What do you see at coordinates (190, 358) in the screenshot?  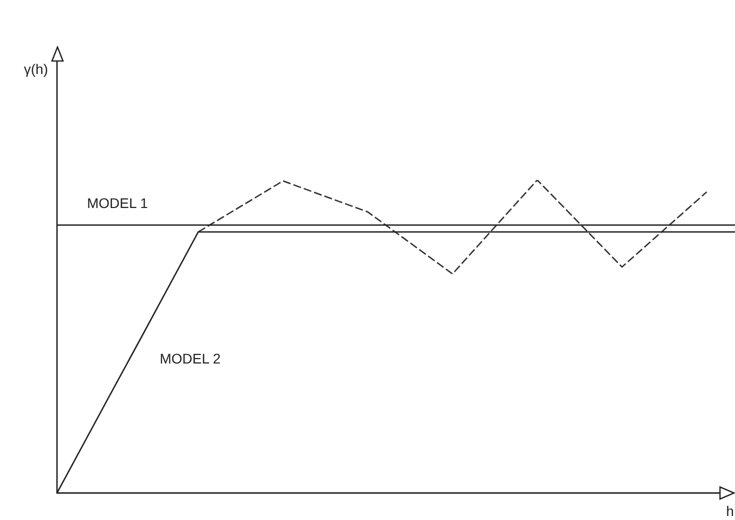 I see `series-label: MODEL 2` at bounding box center [190, 358].